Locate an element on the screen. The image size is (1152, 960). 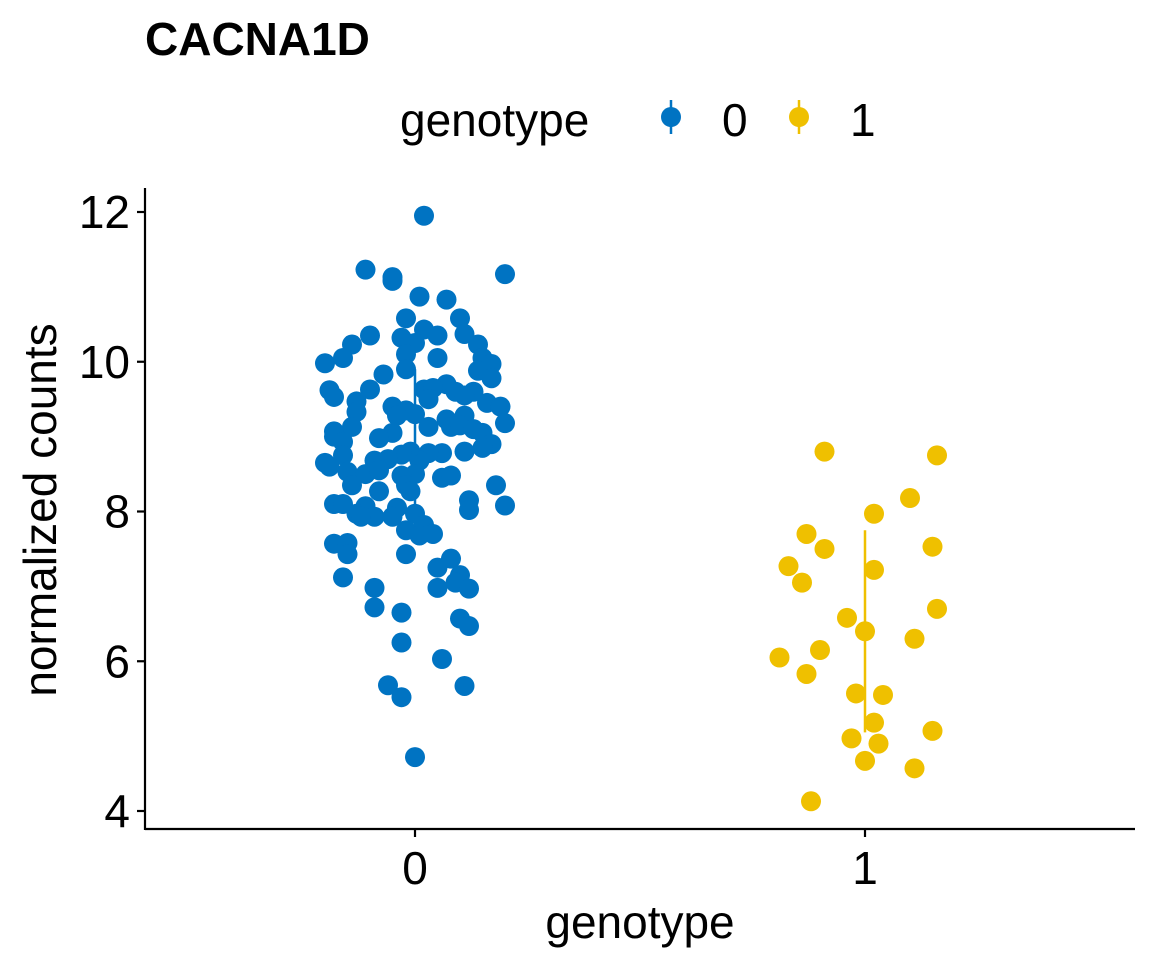
x-tick-label-0: 0 is located at coordinates (415, 868).